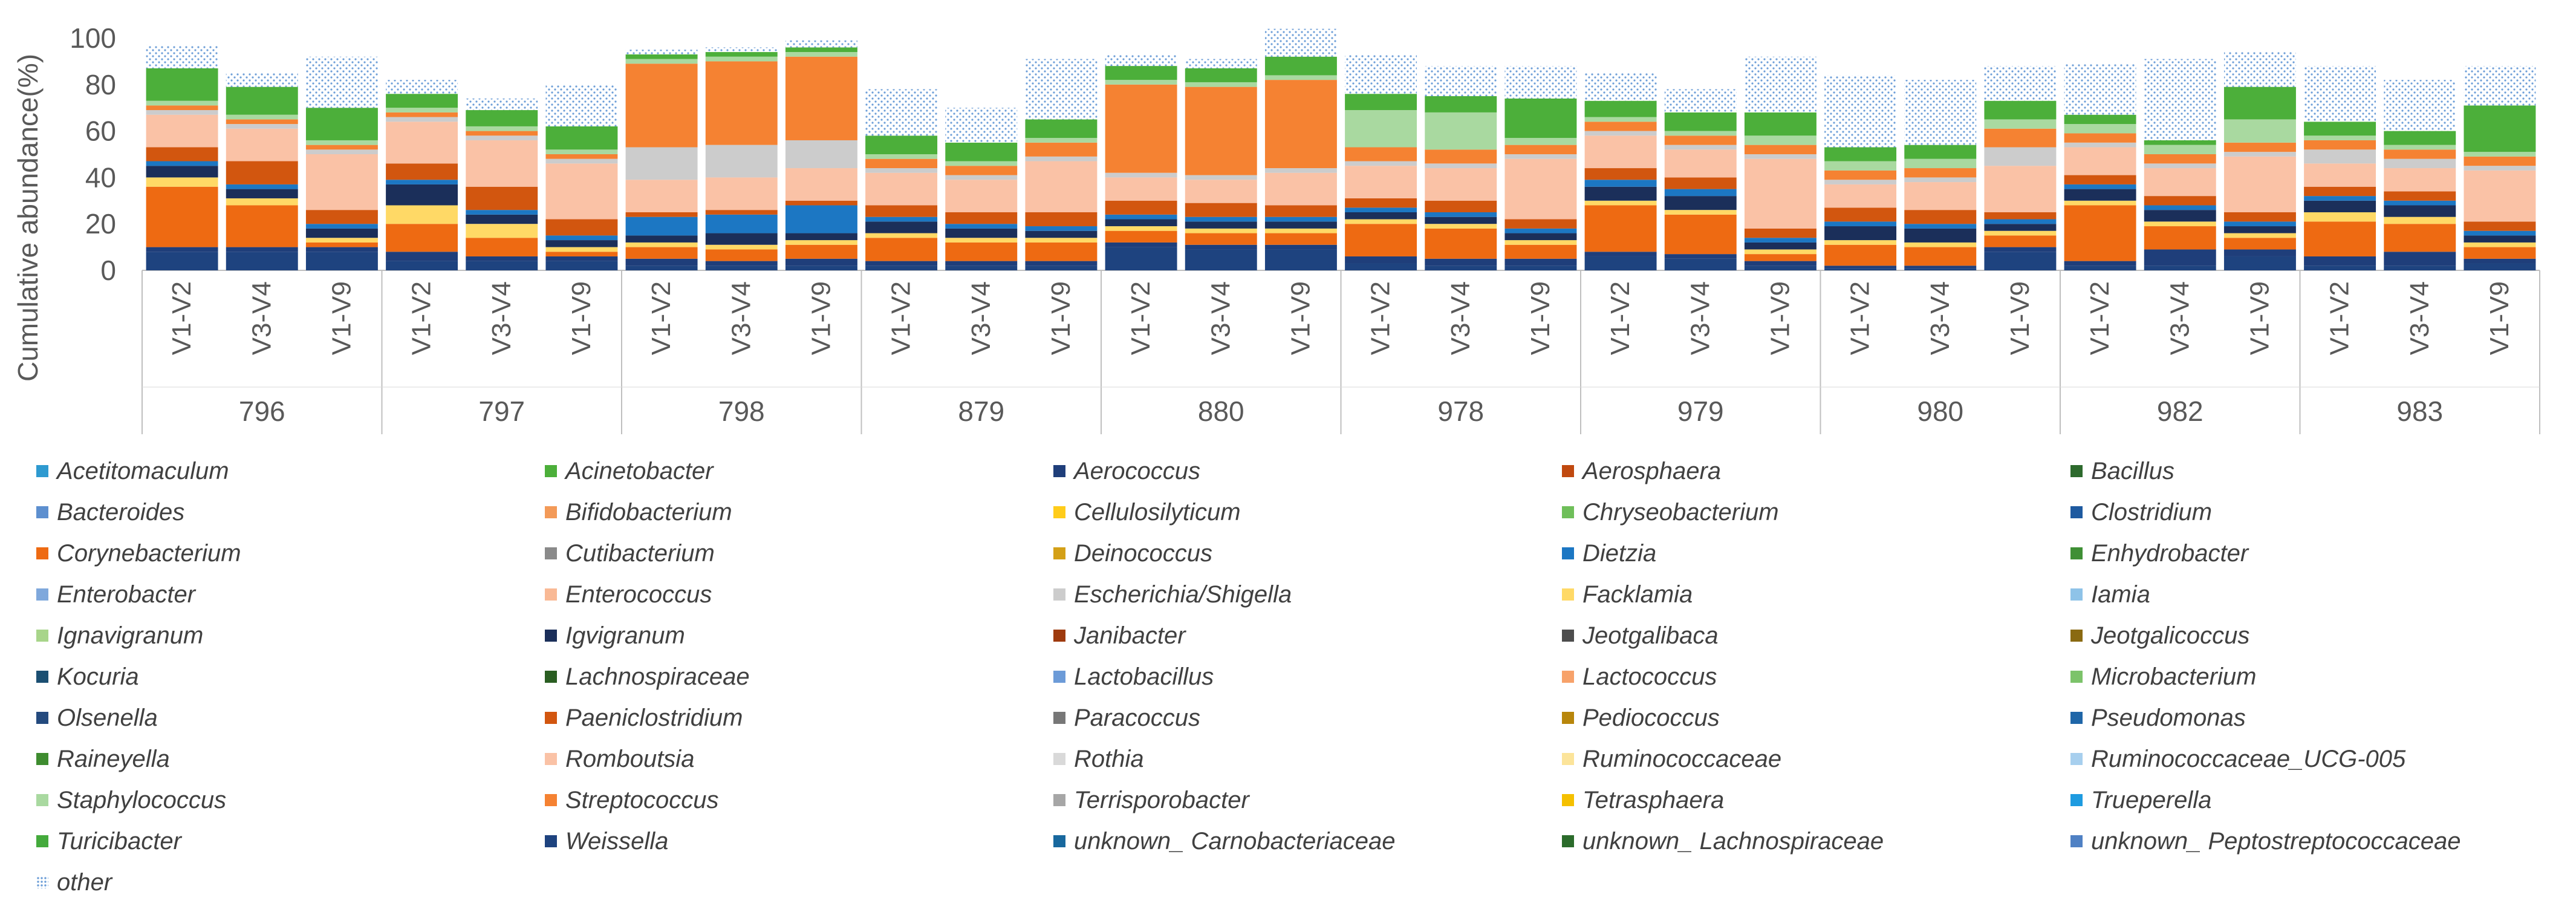 The width and height of the screenshot is (2576, 912). I want to click on legend-label: Bifidobacterium, so click(648, 512).